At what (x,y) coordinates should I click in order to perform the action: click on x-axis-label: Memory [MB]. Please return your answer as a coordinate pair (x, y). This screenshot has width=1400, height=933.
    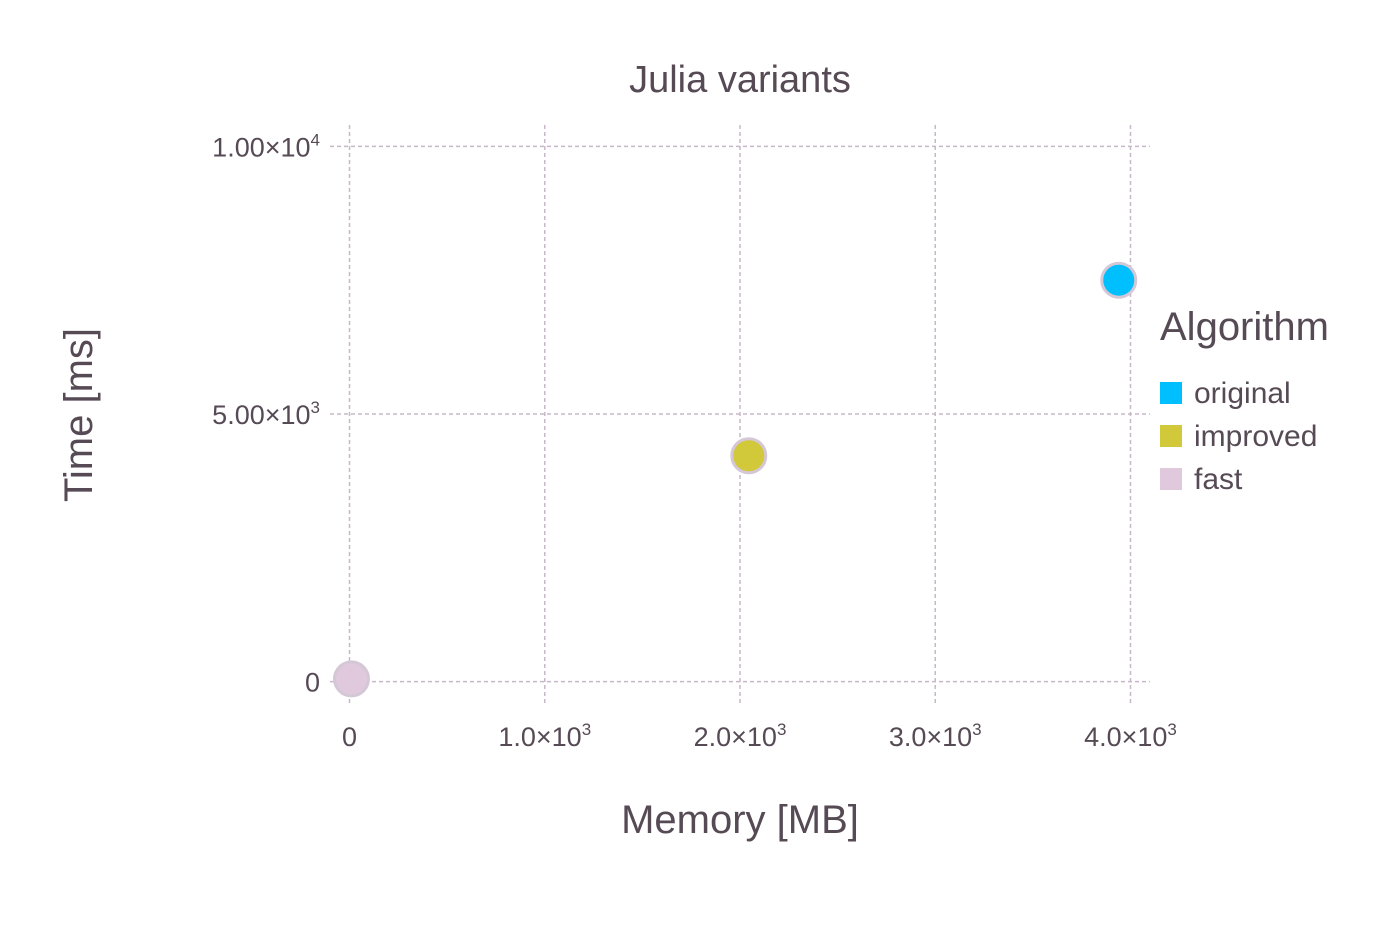
    Looking at the image, I should click on (740, 820).